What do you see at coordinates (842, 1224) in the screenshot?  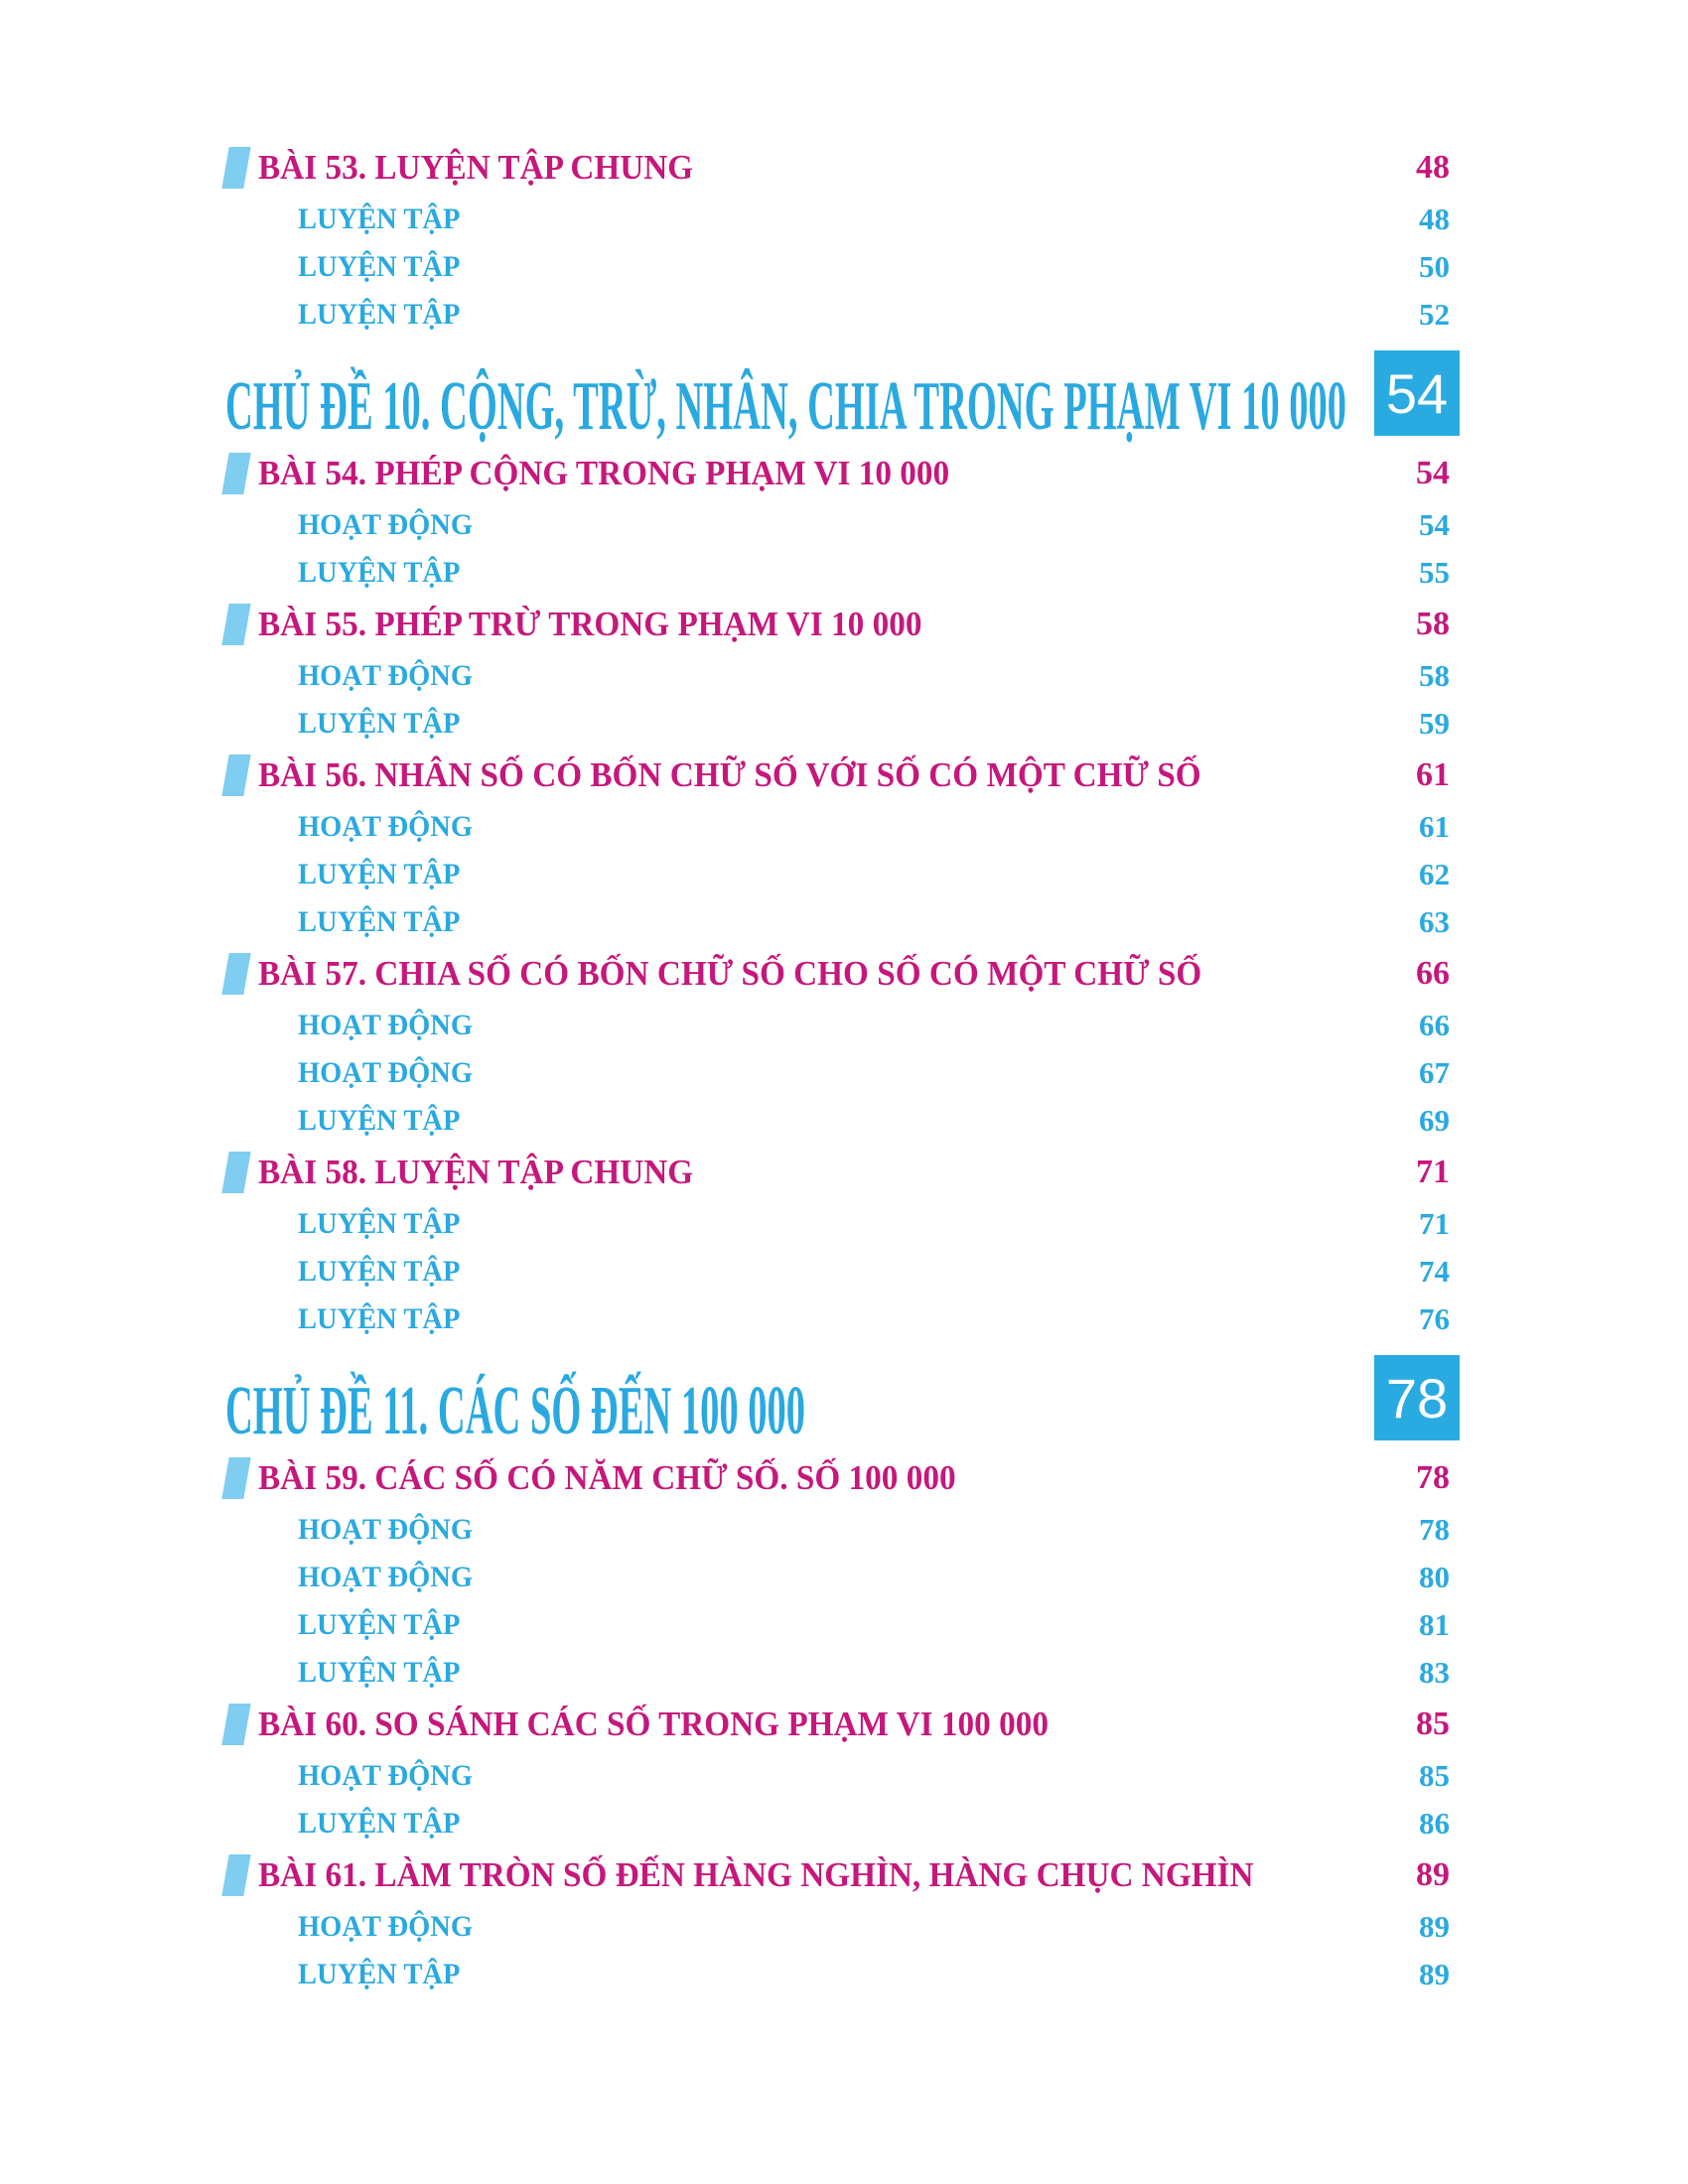 I see `toc-sub-row: LUYỆN TẬP 71` at bounding box center [842, 1224].